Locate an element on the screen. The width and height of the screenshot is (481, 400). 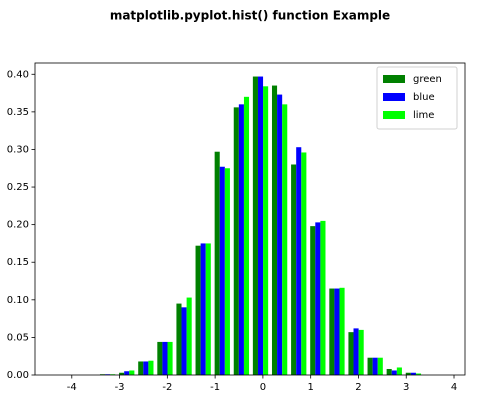
y-tick-label: 0.40 is located at coordinates (18, 74).